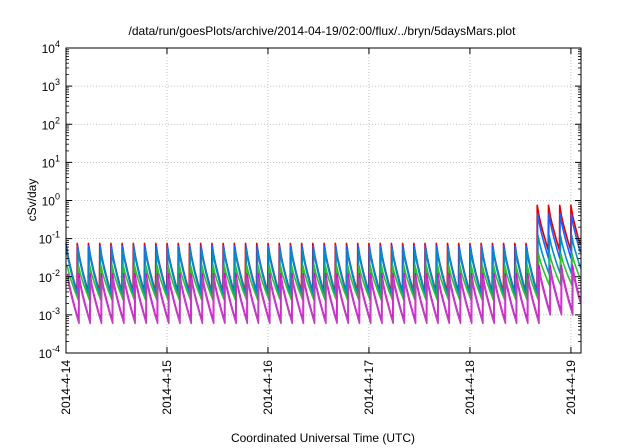 The height and width of the screenshot is (448, 640). Describe the element at coordinates (51, 200) in the screenshot. I see `y-tick-label: 10⁰` at that location.